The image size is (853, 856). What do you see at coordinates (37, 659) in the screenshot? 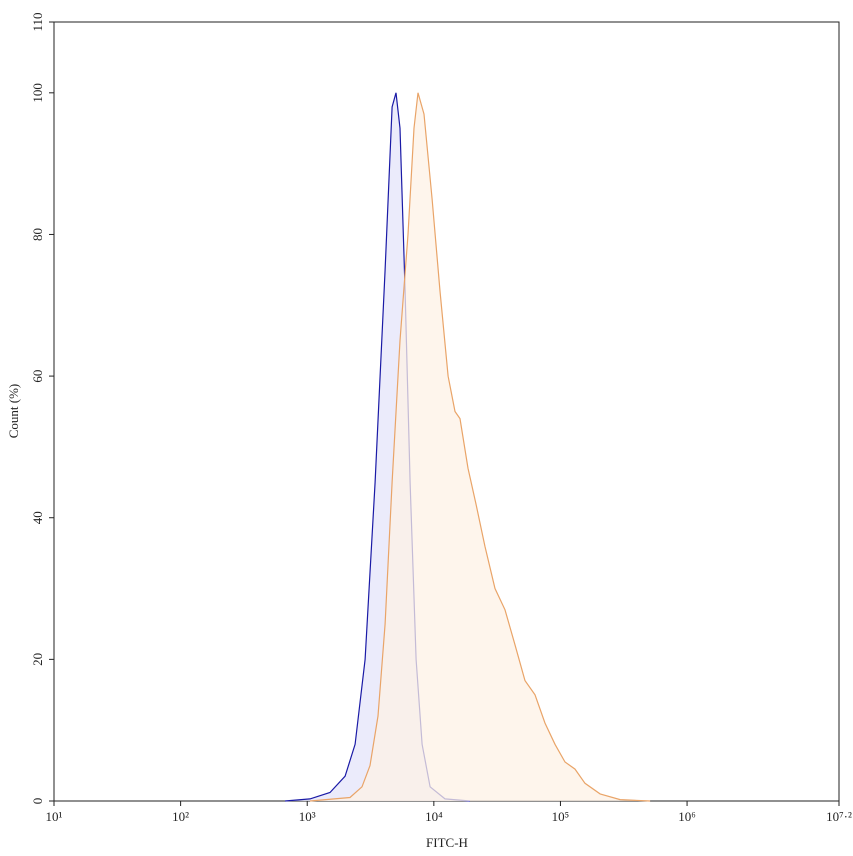
I see `y-tick-label: 20` at bounding box center [37, 659].